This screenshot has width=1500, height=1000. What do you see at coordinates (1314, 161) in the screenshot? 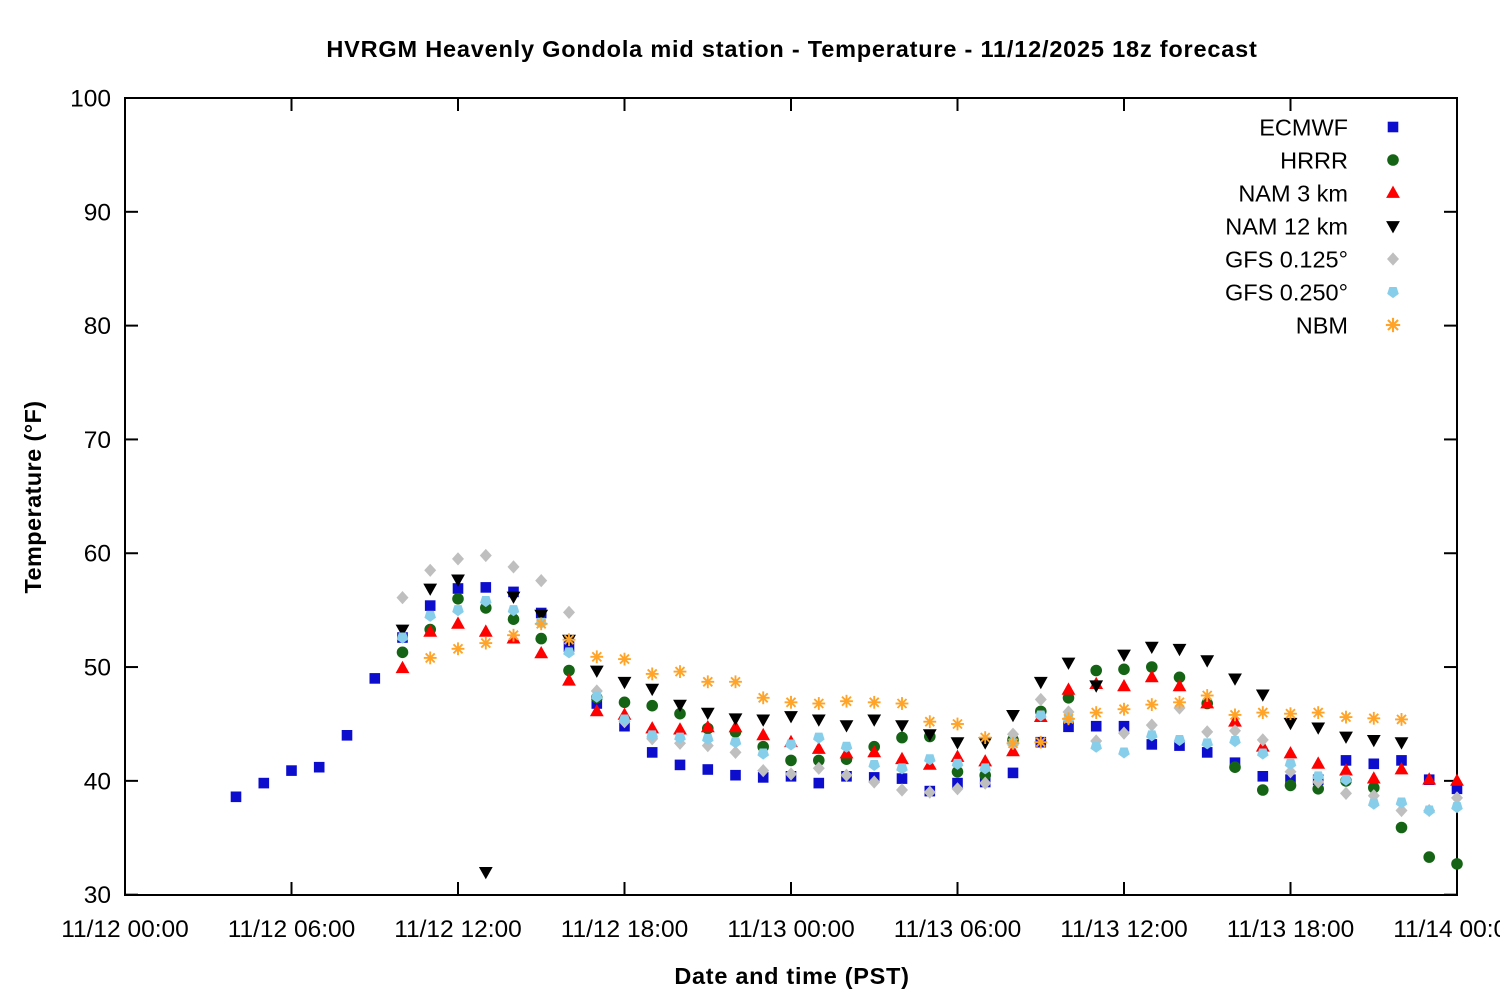
I see `svg-text: HRRR` at bounding box center [1314, 161].